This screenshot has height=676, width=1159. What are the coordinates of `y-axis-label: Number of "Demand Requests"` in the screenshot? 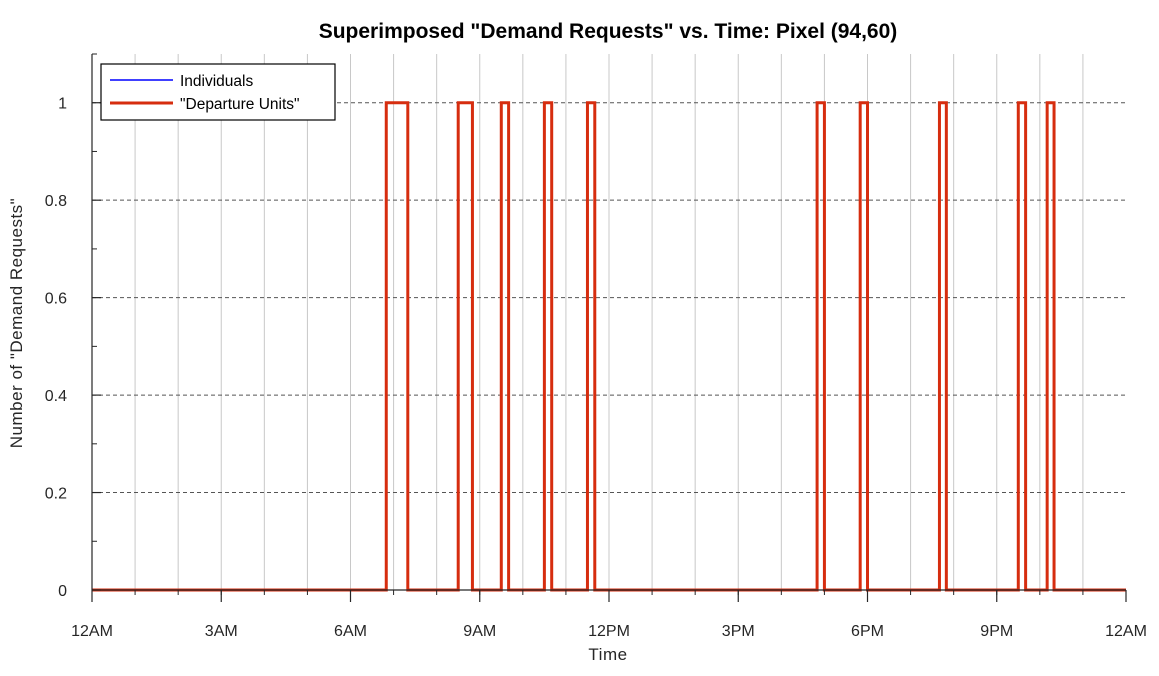 It's located at (16, 323).